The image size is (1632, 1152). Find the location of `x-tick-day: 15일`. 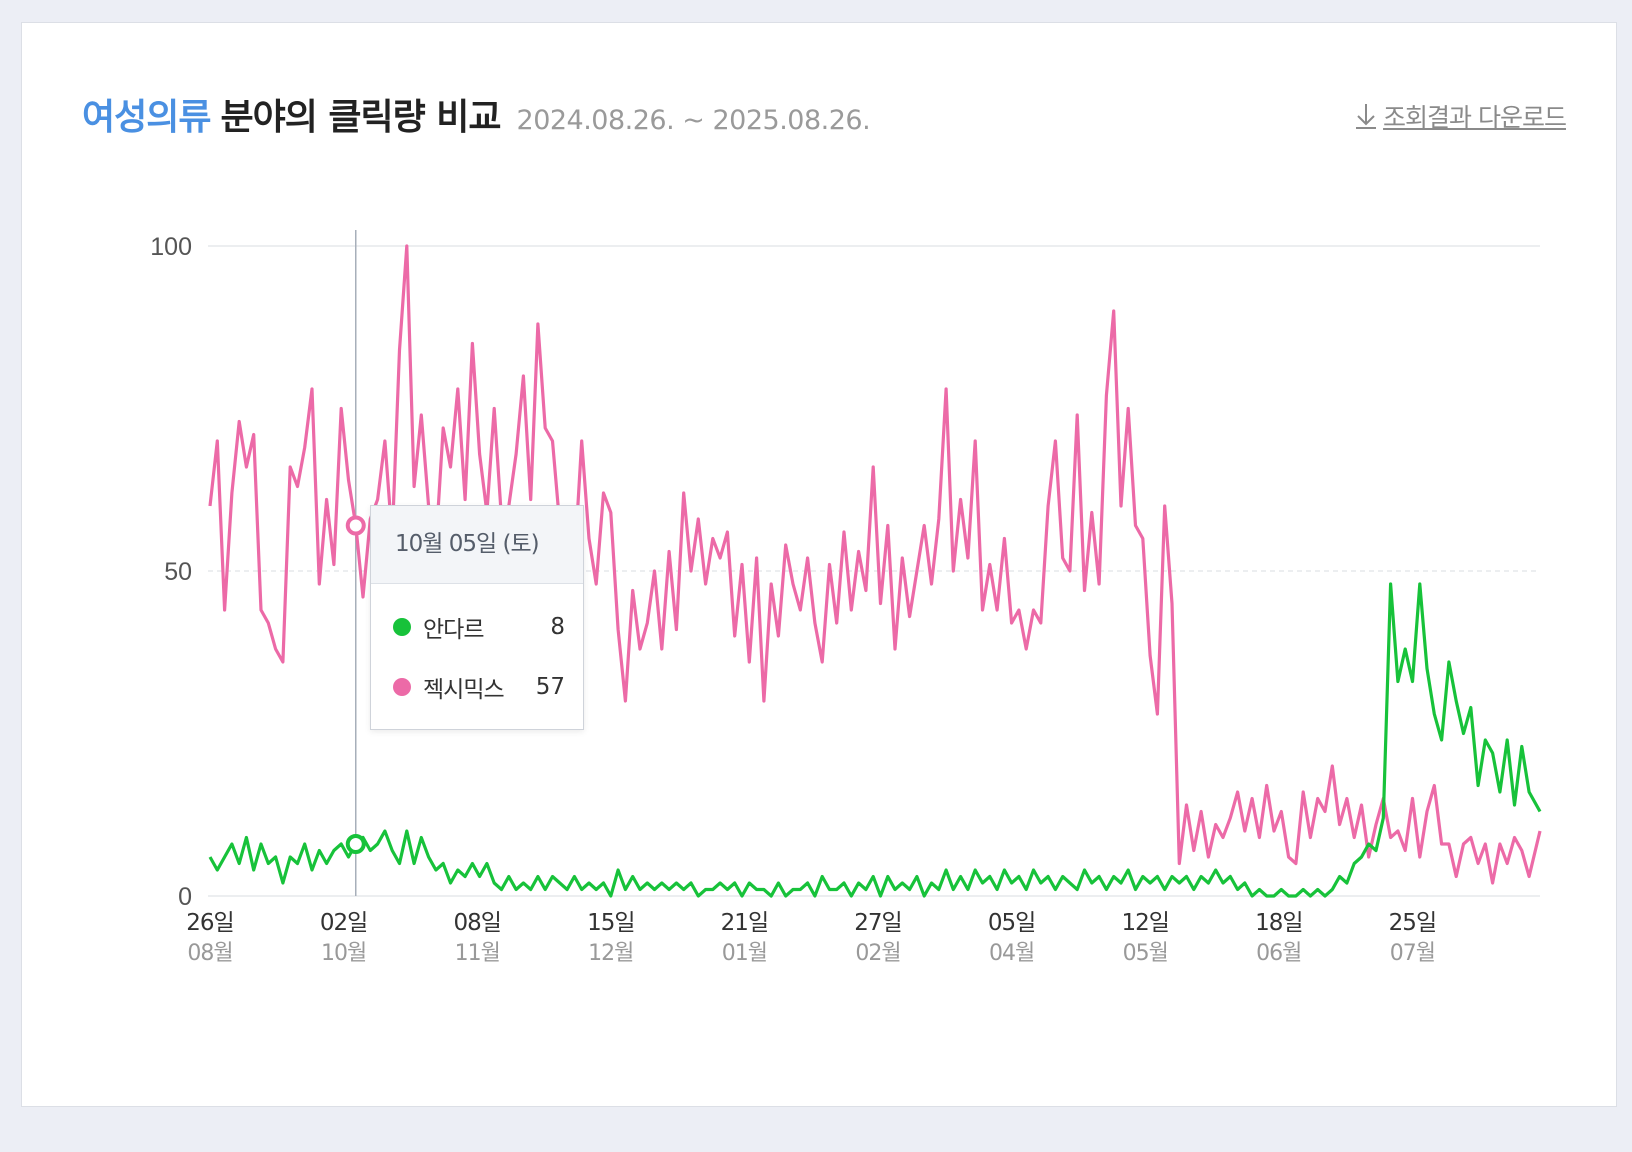

x-tick-day: 15일 is located at coordinates (610, 923).